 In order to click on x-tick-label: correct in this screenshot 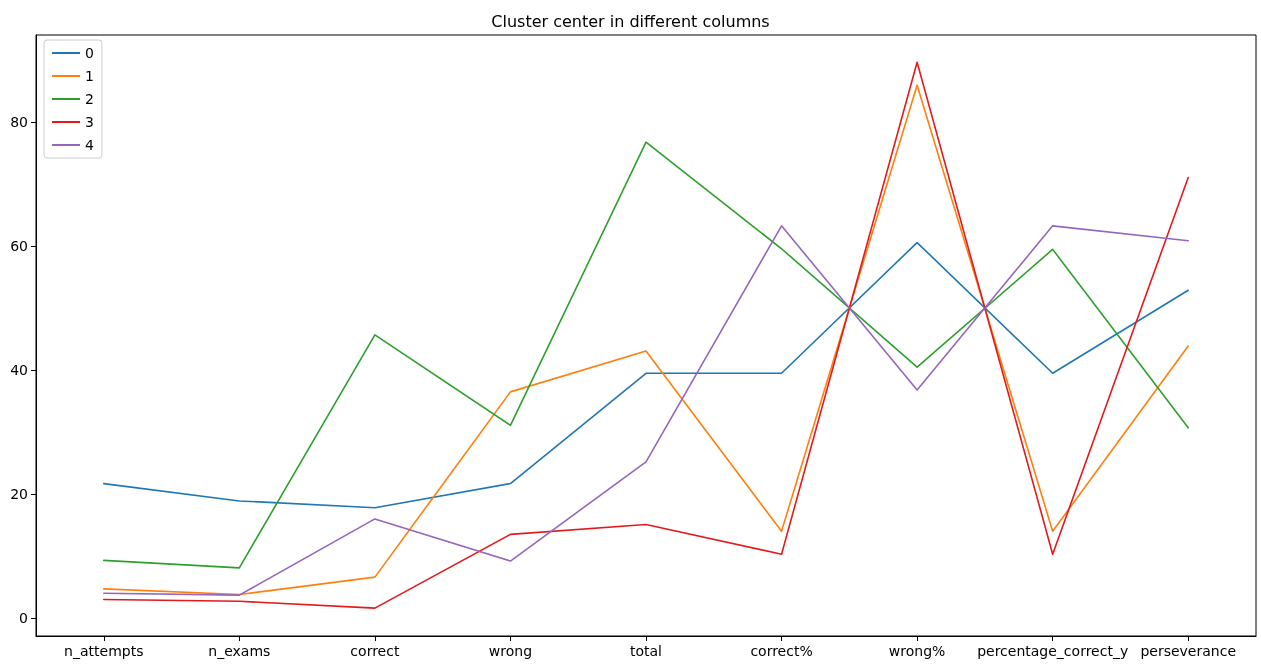, I will do `click(375, 651)`.